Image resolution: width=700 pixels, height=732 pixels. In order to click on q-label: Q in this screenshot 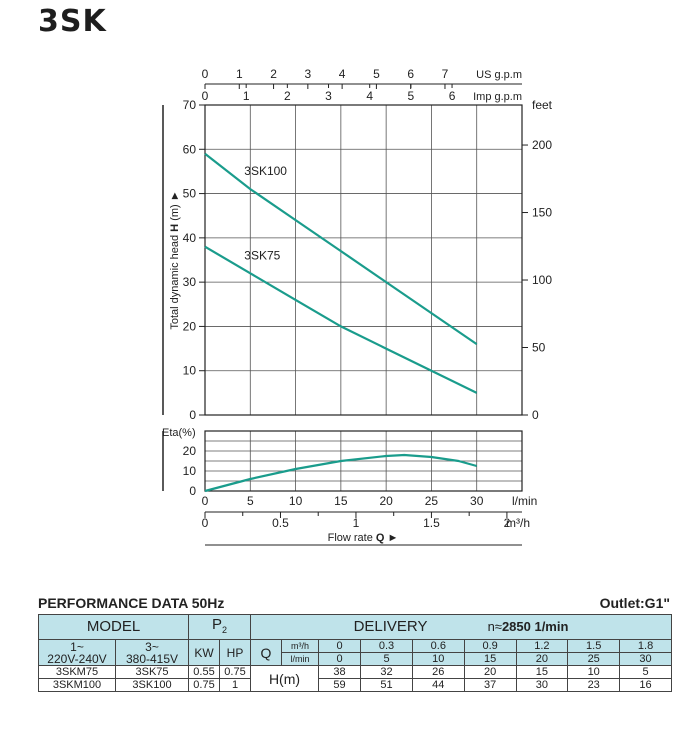, I will do `click(266, 652)`.